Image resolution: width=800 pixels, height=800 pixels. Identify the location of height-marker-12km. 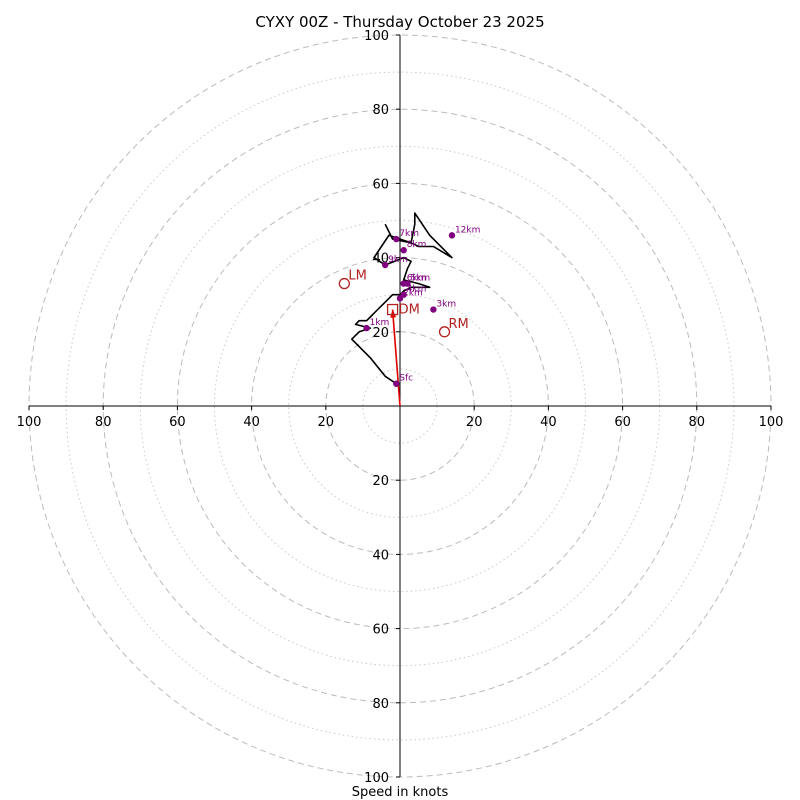
(452, 235).